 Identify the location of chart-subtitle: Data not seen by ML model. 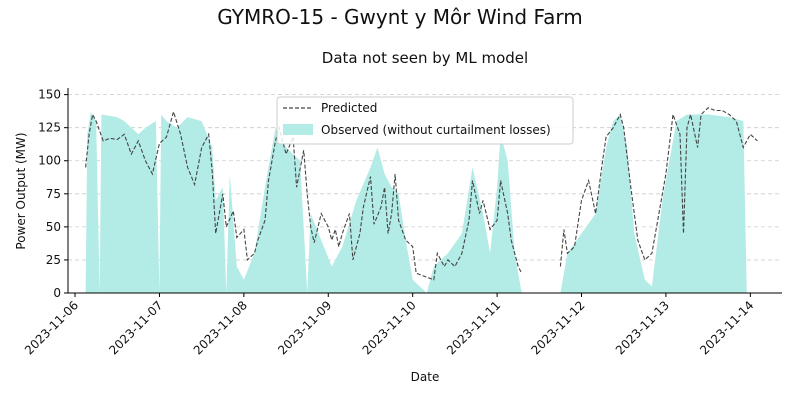
(425, 58).